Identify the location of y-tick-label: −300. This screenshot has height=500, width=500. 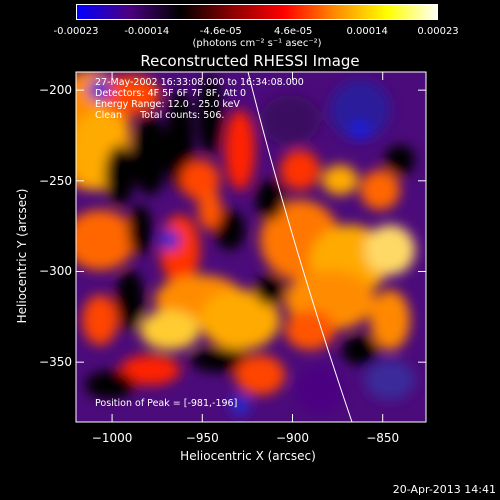
(55, 271).